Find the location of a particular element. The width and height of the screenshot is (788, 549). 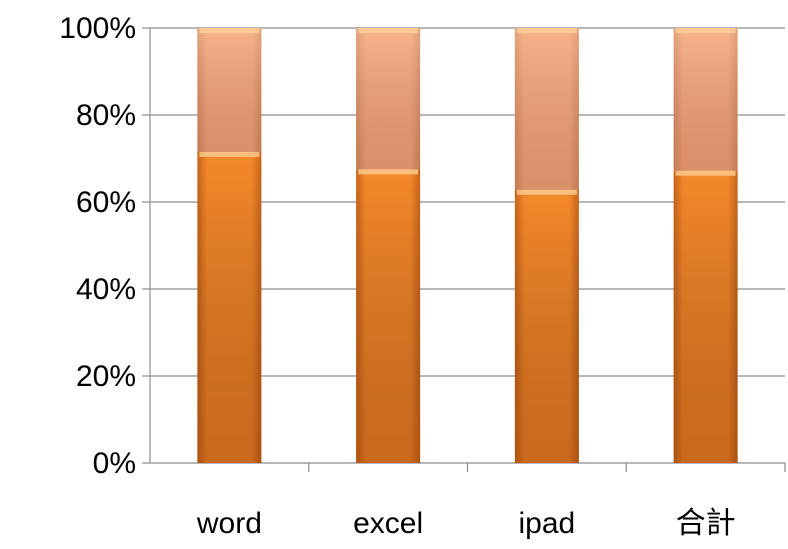

y-tick-label: 0% is located at coordinates (114, 463).